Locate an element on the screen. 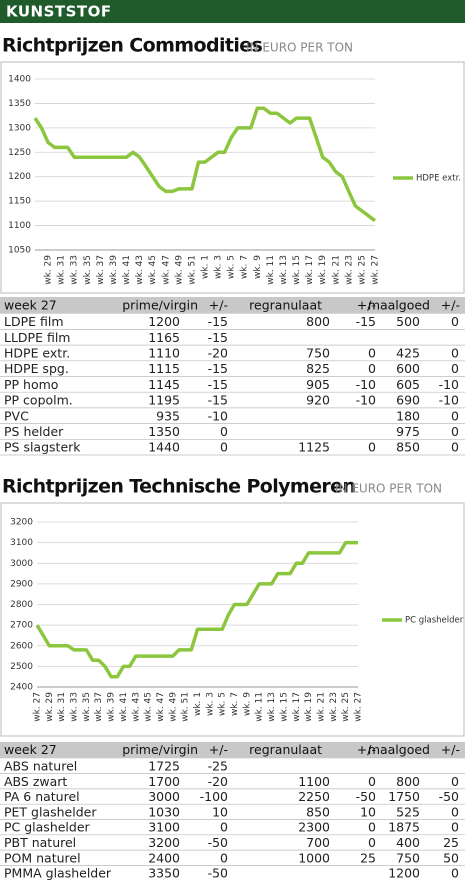 This screenshot has width=465, height=880. table-cell: 1875 is located at coordinates (404, 827).